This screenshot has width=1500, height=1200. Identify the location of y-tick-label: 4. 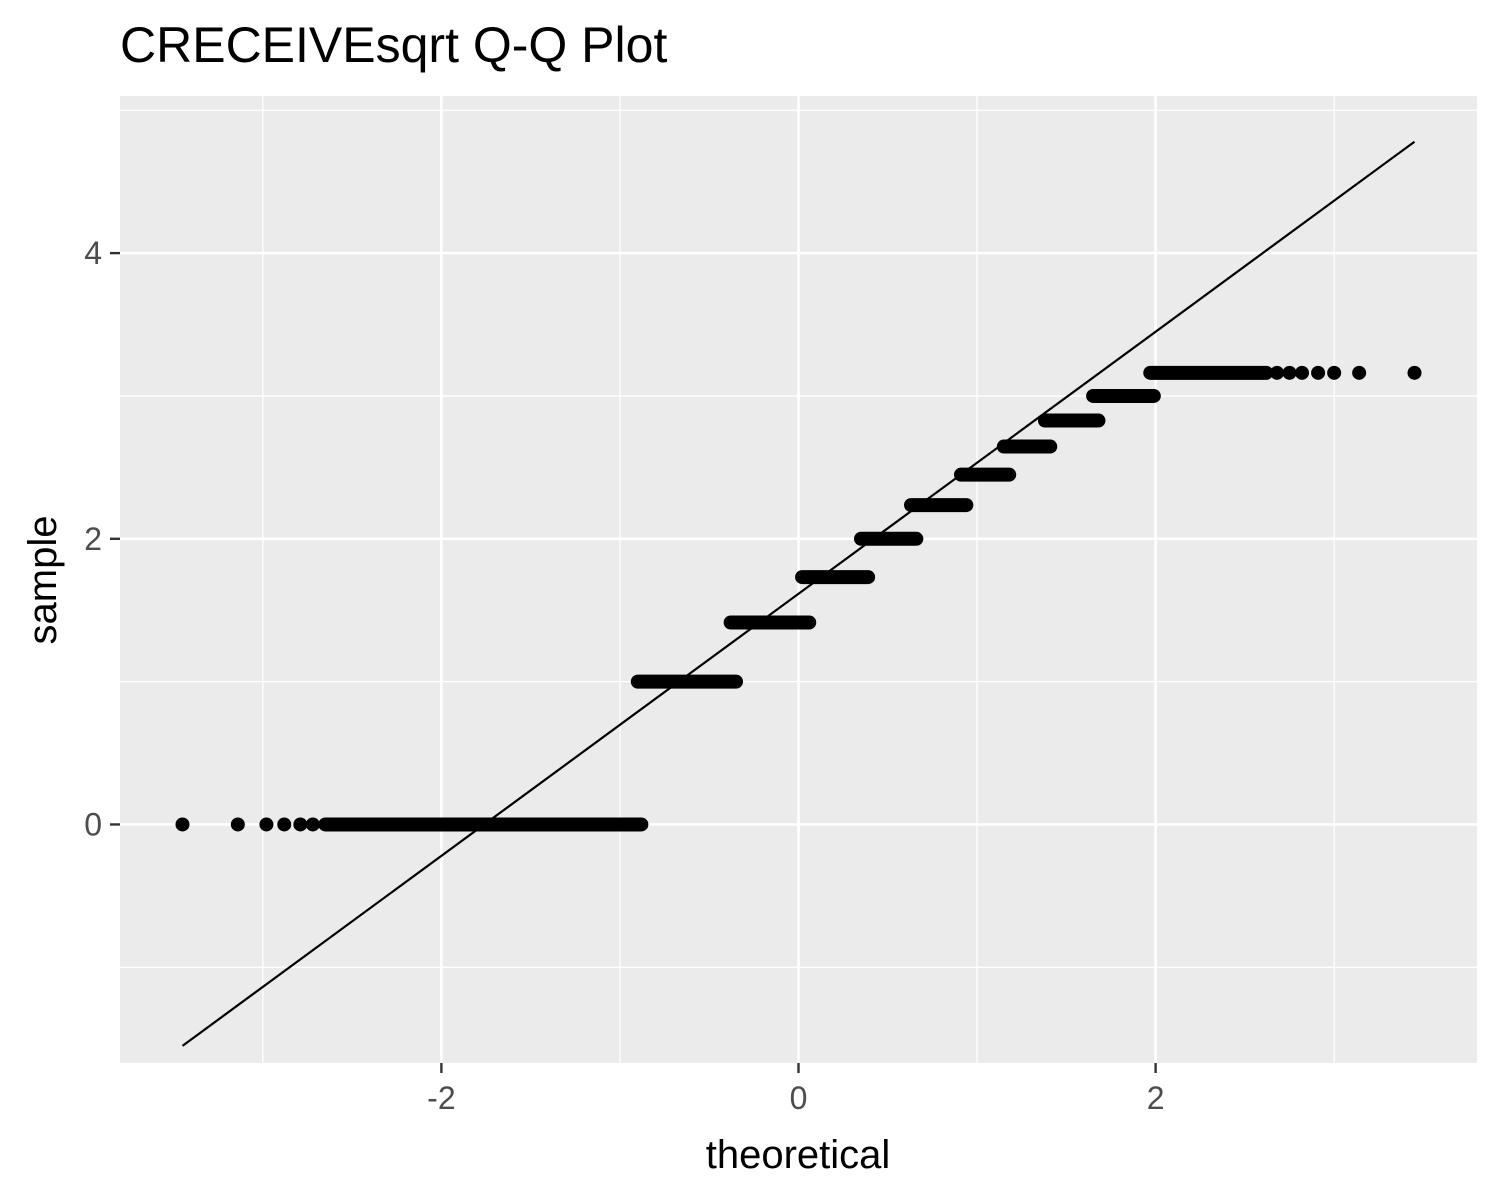
(93, 253).